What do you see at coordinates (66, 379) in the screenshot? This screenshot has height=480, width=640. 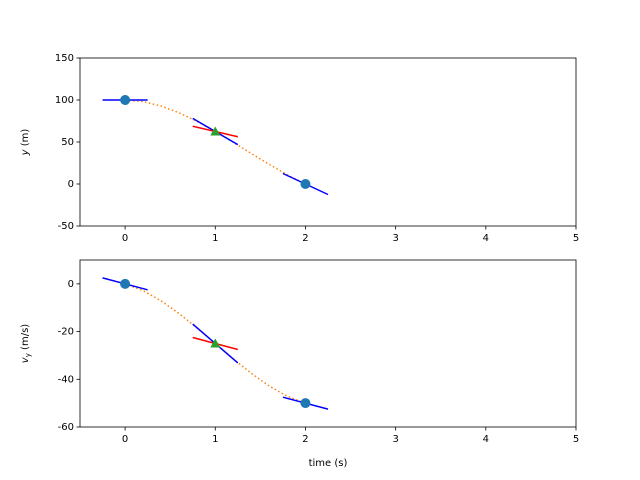 I see `y-tick-label: -40` at bounding box center [66, 379].